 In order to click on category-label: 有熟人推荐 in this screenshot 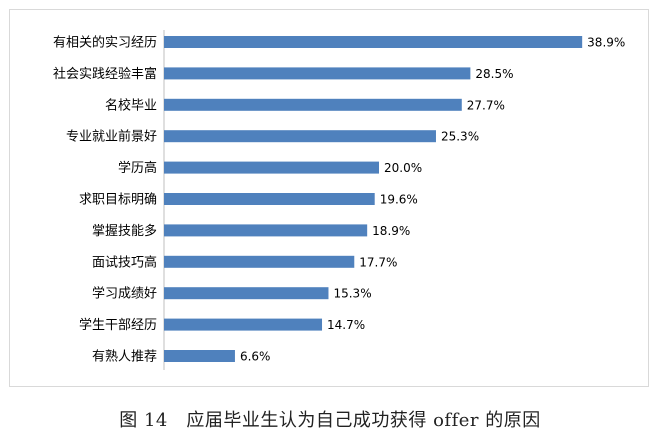, I will do `click(124, 357)`.